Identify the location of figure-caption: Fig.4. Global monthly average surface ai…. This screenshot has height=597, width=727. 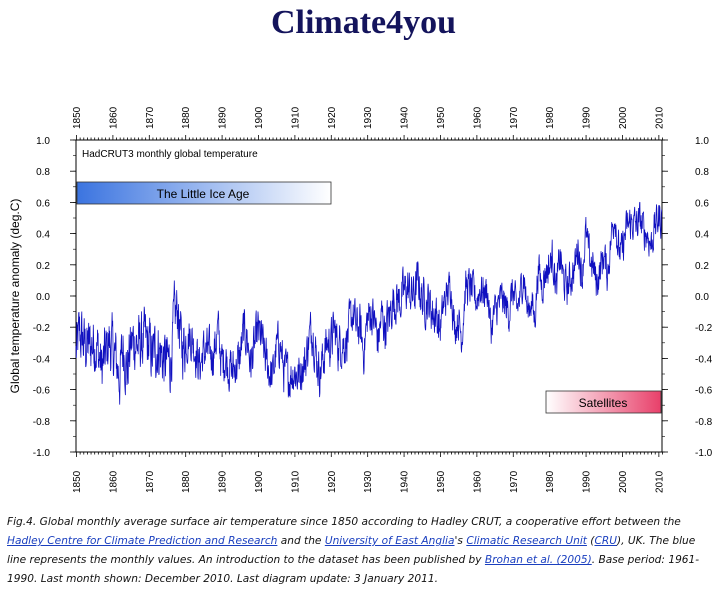
(361, 551).